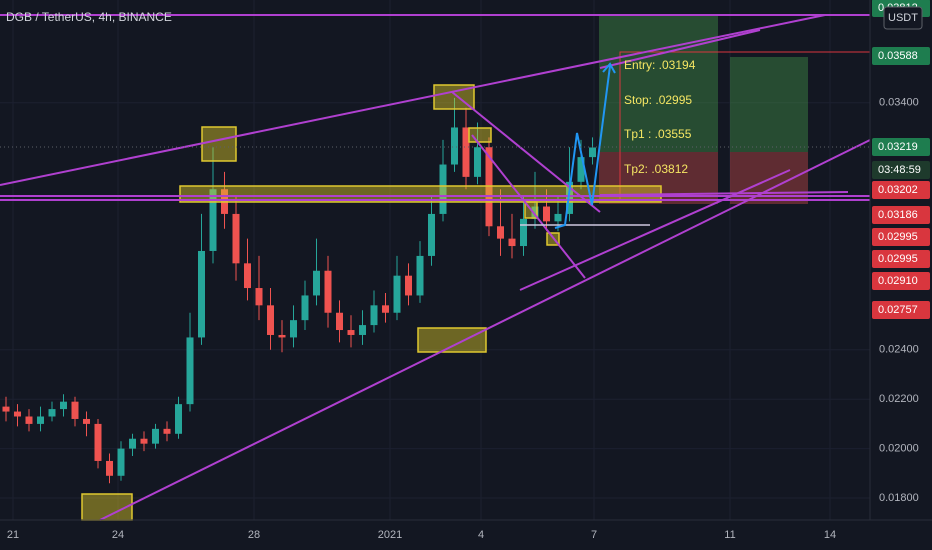 The width and height of the screenshot is (932, 550). What do you see at coordinates (899, 498) in the screenshot?
I see `y-tick-label: 0.01800` at bounding box center [899, 498].